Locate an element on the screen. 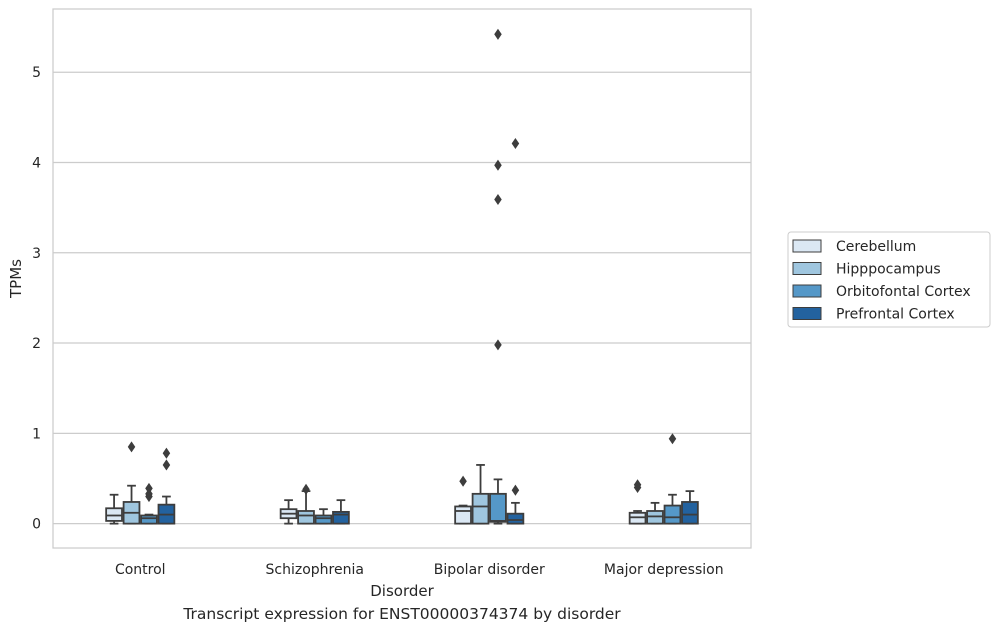 This screenshot has height=634, width=999. x-axis-label: Disorder is located at coordinates (402, 591).